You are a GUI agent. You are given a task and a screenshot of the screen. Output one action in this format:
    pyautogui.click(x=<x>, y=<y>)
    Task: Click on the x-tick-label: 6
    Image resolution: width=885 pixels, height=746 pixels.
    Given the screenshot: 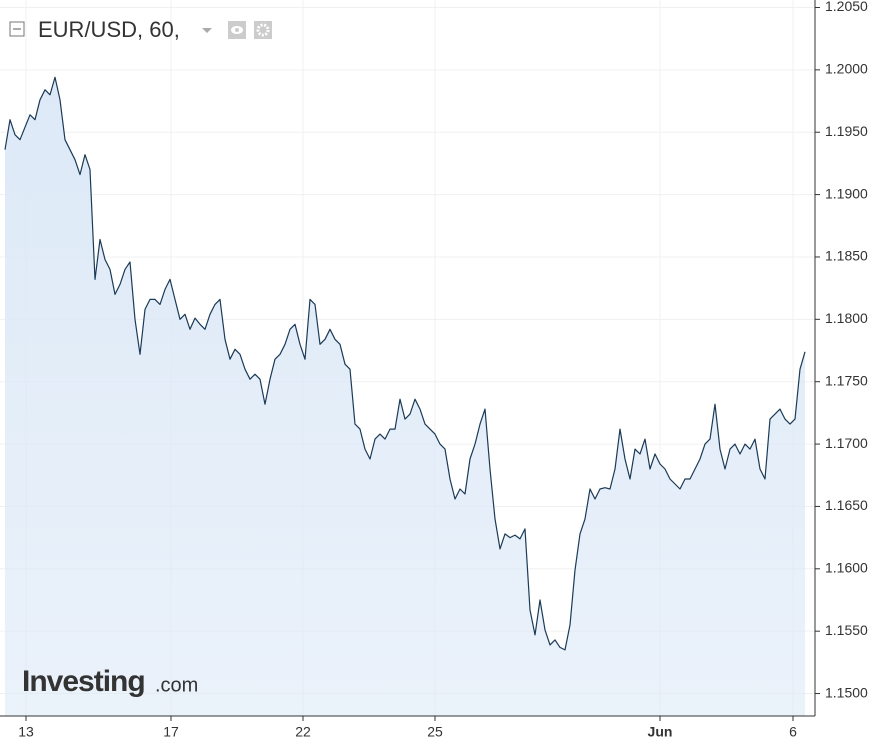 What is the action you would take?
    pyautogui.click(x=793, y=732)
    